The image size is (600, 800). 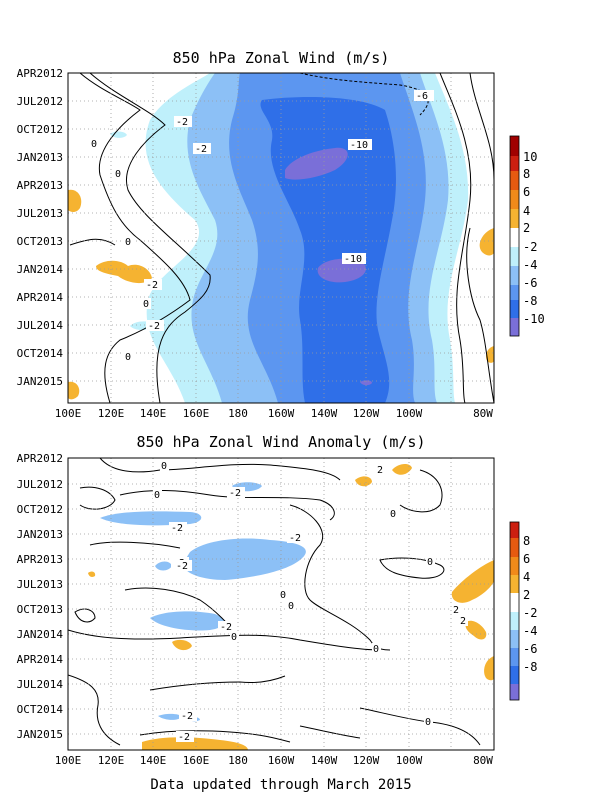 What do you see at coordinates (534, 319) in the screenshot?
I see `top-colorbar-label: -10` at bounding box center [534, 319].